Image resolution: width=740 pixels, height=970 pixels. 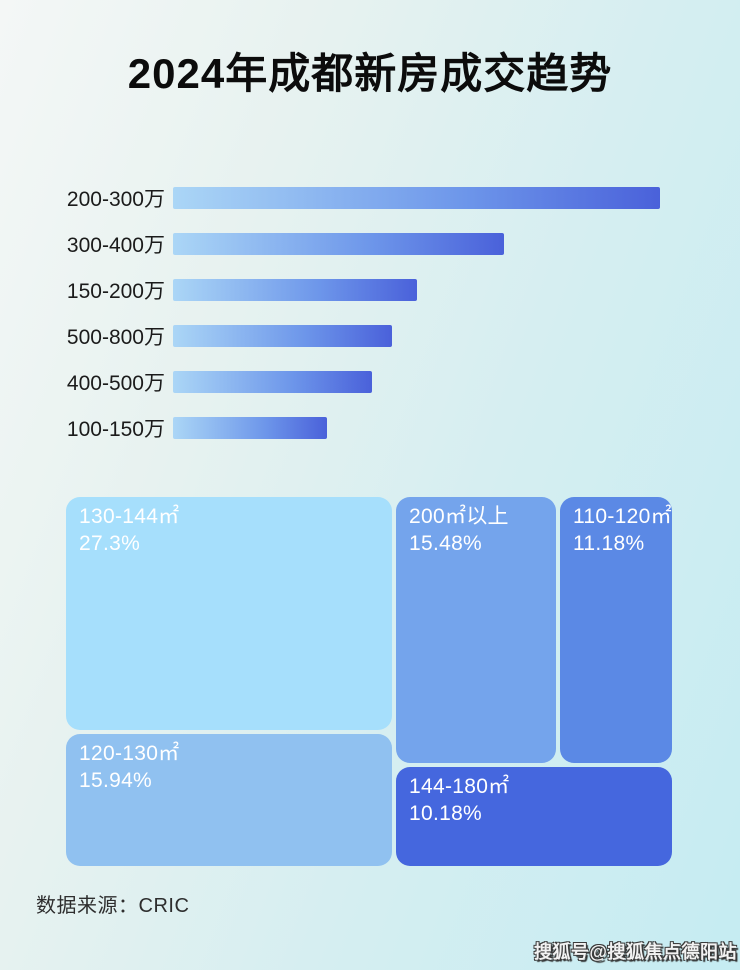 What do you see at coordinates (113, 906) in the screenshot?
I see `data-source-label: 数据来源：CRIC` at bounding box center [113, 906].